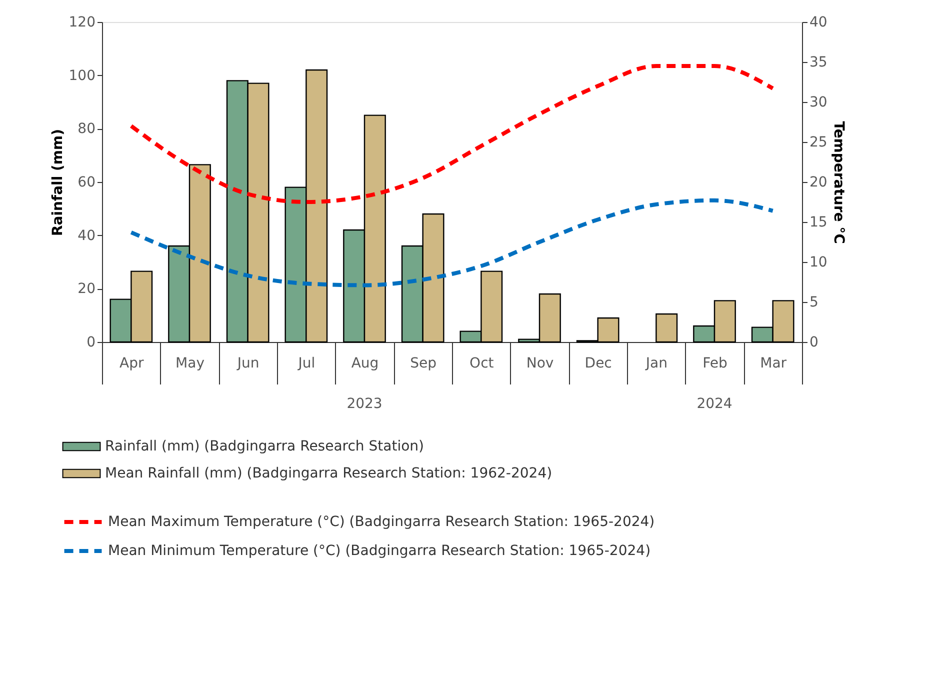 This screenshot has height=688, width=926. Describe the element at coordinates (365, 364) in the screenshot. I see `x-tick-label: Aug` at that location.